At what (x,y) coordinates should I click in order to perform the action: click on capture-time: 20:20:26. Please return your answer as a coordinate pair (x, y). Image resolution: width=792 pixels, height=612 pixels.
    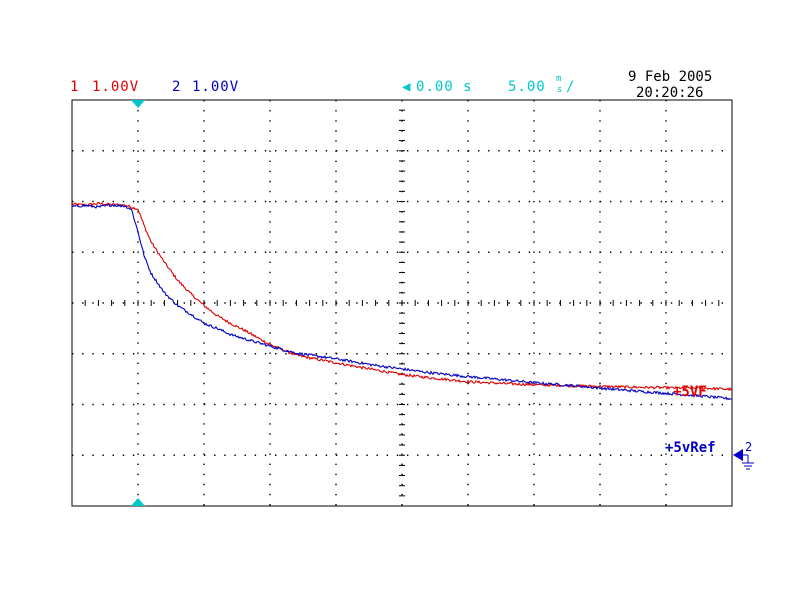
    Looking at the image, I should click on (670, 93).